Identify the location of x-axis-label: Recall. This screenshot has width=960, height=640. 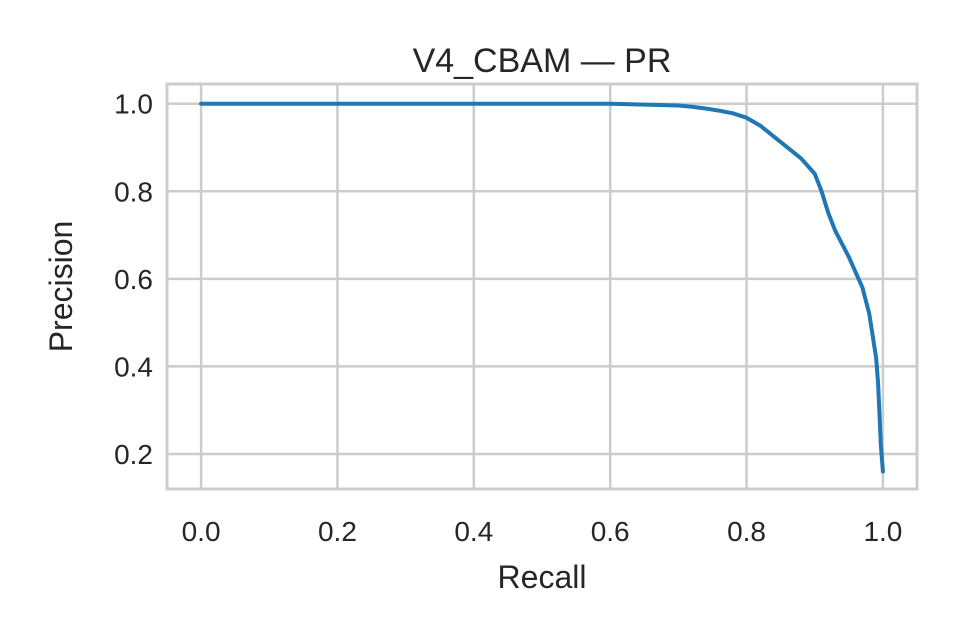
(542, 577).